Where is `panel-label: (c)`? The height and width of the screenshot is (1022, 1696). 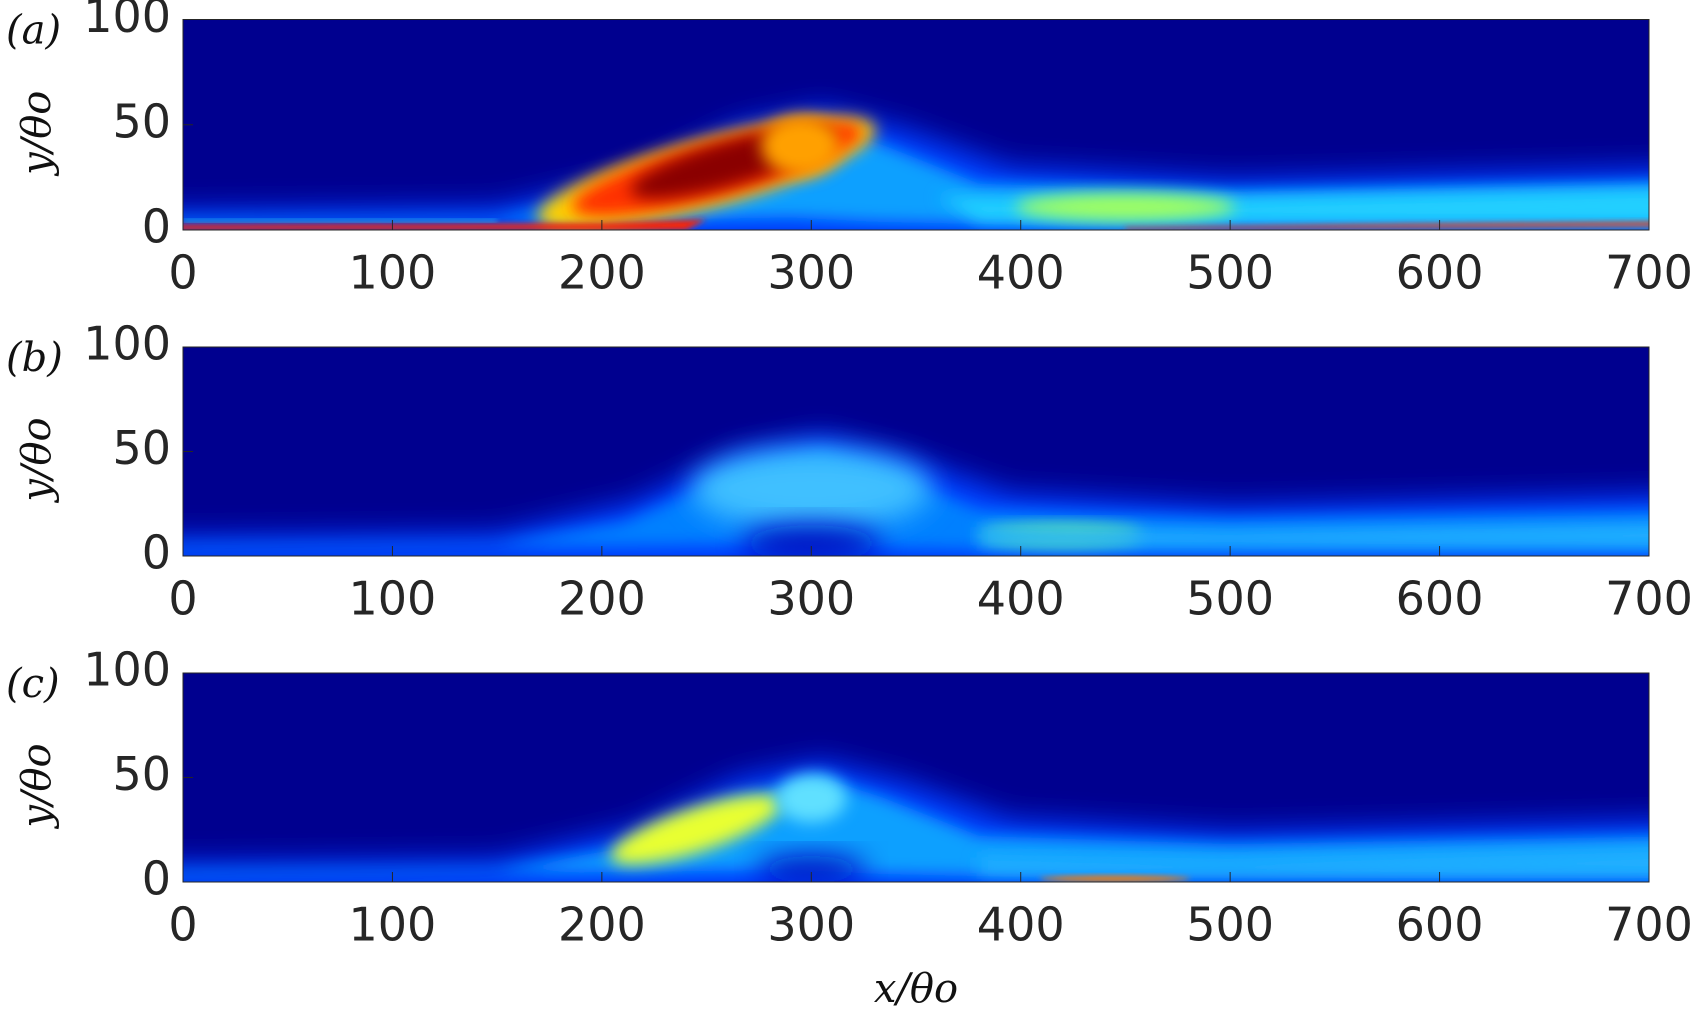
panel-label: (c) is located at coordinates (33, 684).